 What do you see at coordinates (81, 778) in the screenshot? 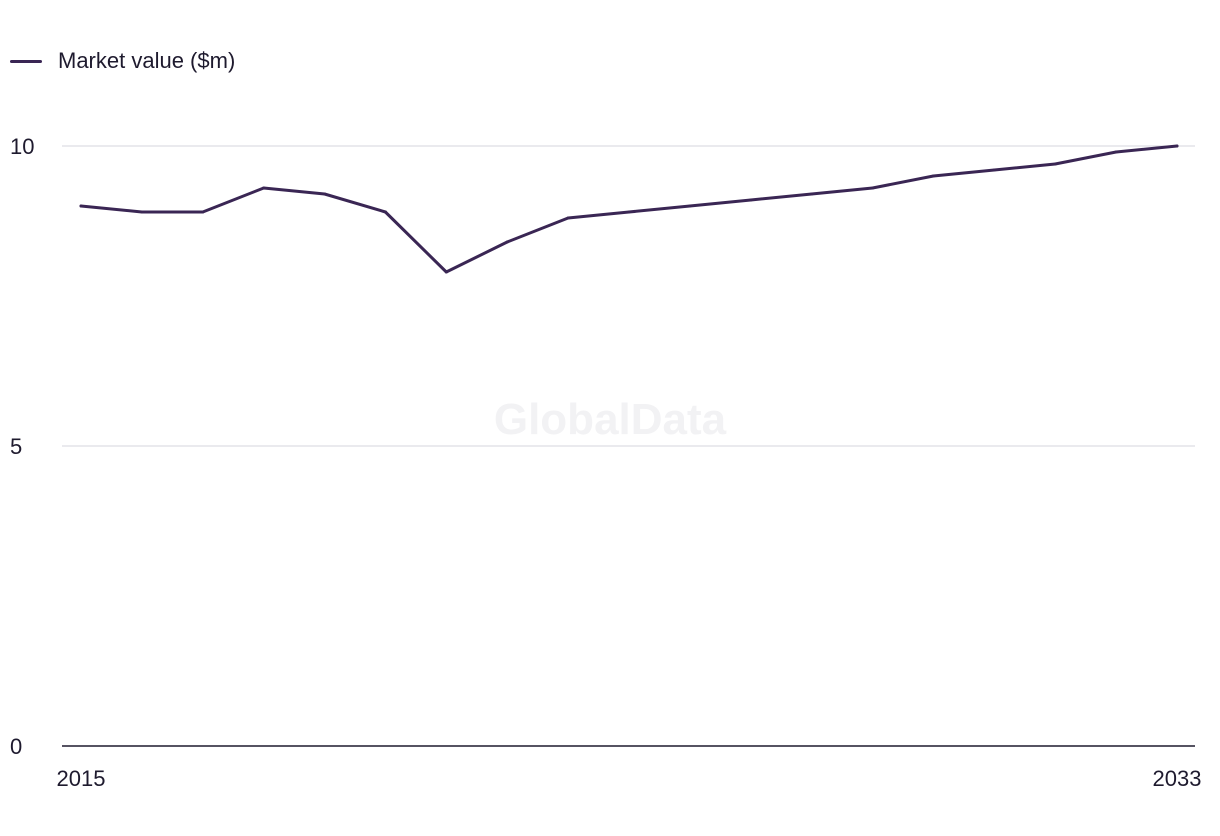
I see `x-tick-label: 2015` at bounding box center [81, 778].